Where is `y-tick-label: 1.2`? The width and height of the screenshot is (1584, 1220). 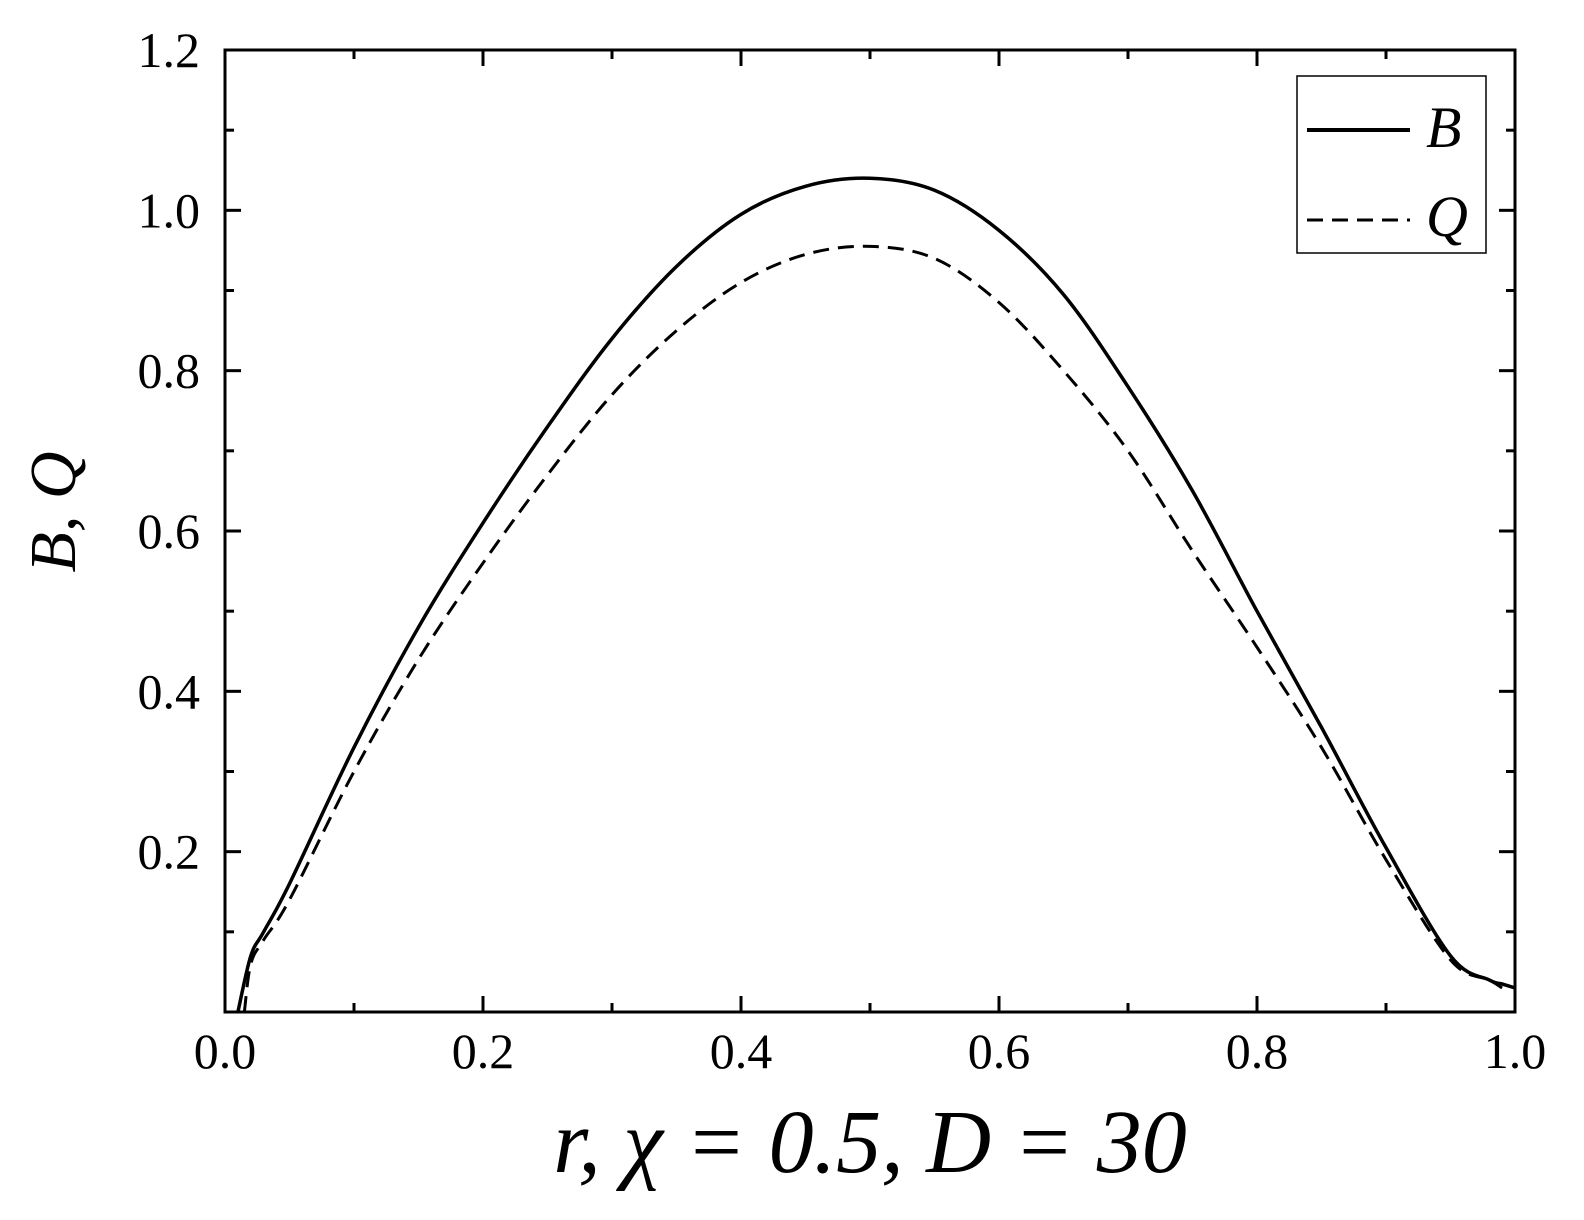
y-tick-label: 1.2 is located at coordinates (169, 50).